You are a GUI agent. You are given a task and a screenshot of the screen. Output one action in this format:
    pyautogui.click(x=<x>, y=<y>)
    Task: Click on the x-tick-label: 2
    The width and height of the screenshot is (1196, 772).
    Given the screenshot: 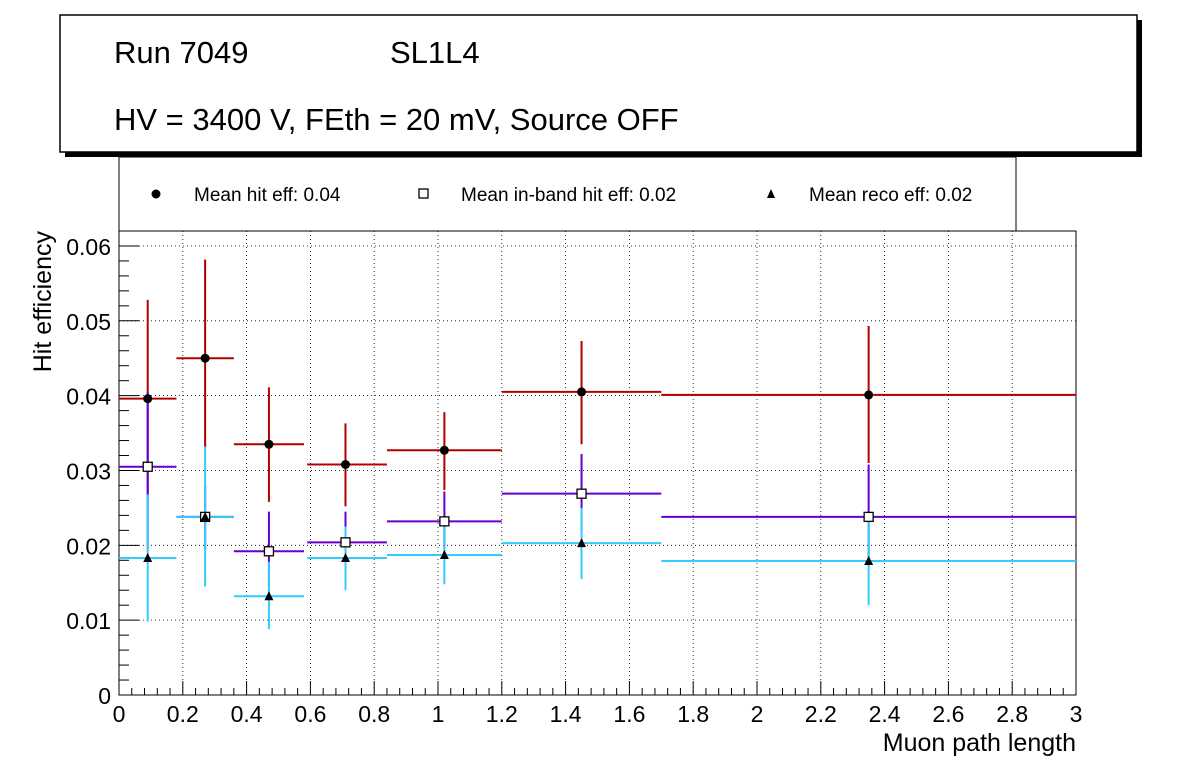 What is the action you would take?
    pyautogui.click(x=757, y=714)
    